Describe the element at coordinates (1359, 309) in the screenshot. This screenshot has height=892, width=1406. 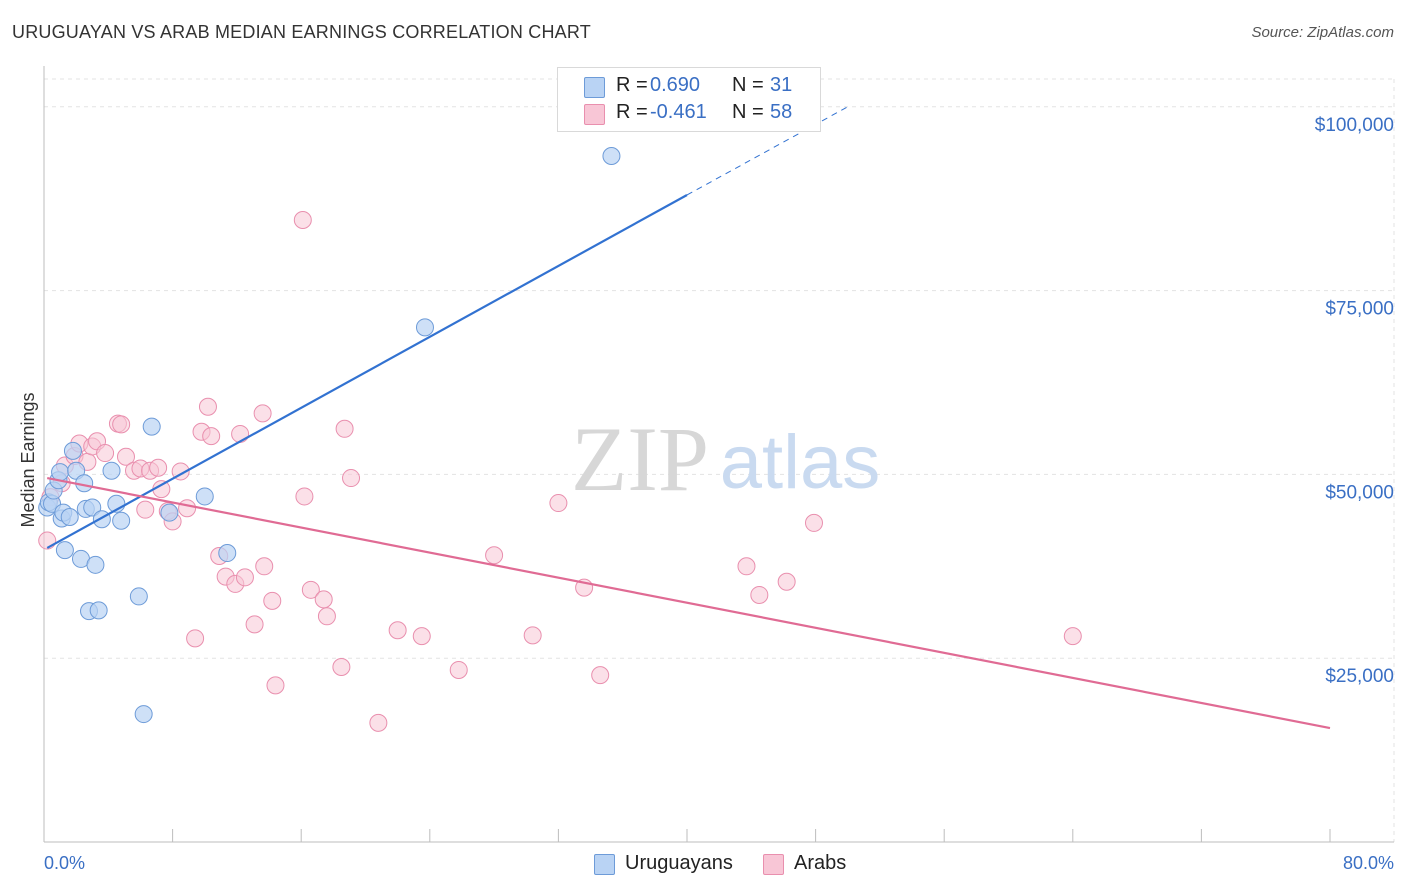
I see `y-tick-label: $75,000` at that location.